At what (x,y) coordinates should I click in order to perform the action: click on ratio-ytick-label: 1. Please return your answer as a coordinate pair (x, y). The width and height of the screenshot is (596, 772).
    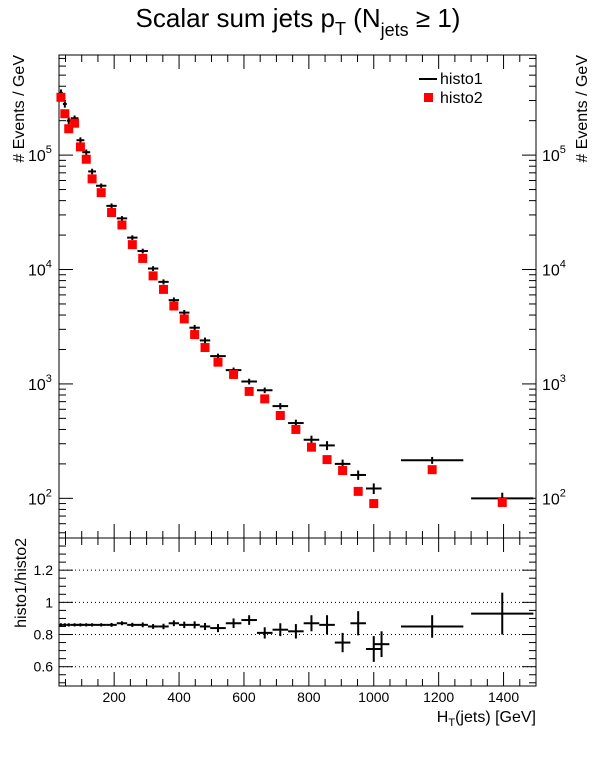
    Looking at the image, I should click on (49, 602).